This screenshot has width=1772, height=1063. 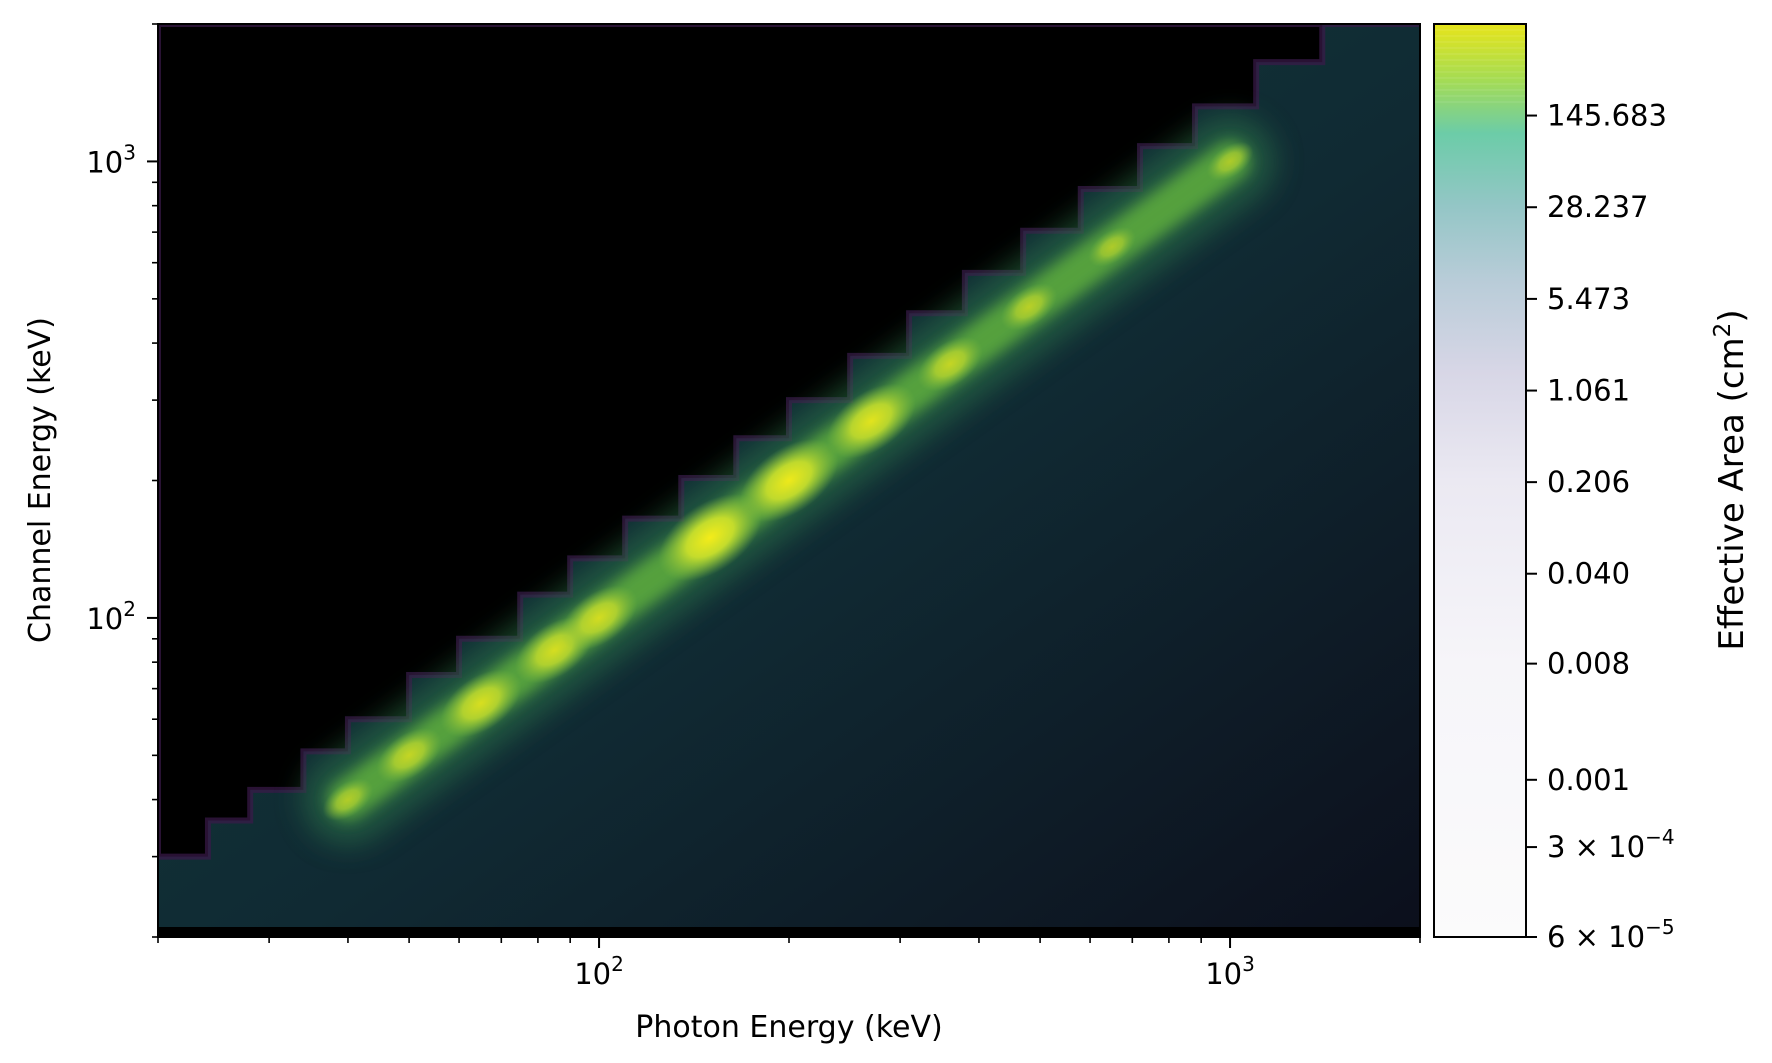 I want to click on colorbar-label: Effective Area (cm2), so click(x=1731, y=479).